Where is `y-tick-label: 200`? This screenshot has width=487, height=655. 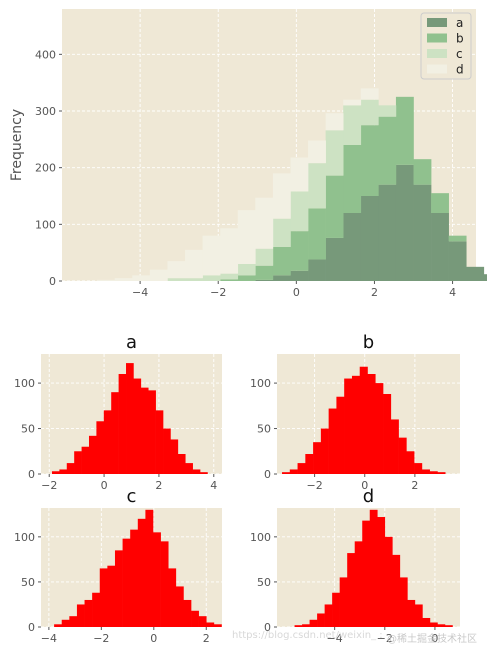 y-tick-label: 200 is located at coordinates (45, 168).